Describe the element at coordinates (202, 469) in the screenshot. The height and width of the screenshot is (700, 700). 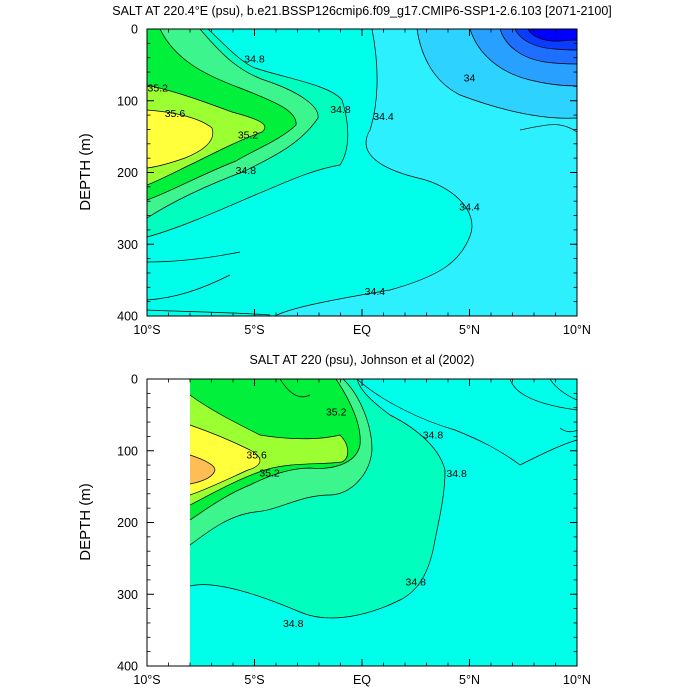
I see `fill-35.8` at that location.